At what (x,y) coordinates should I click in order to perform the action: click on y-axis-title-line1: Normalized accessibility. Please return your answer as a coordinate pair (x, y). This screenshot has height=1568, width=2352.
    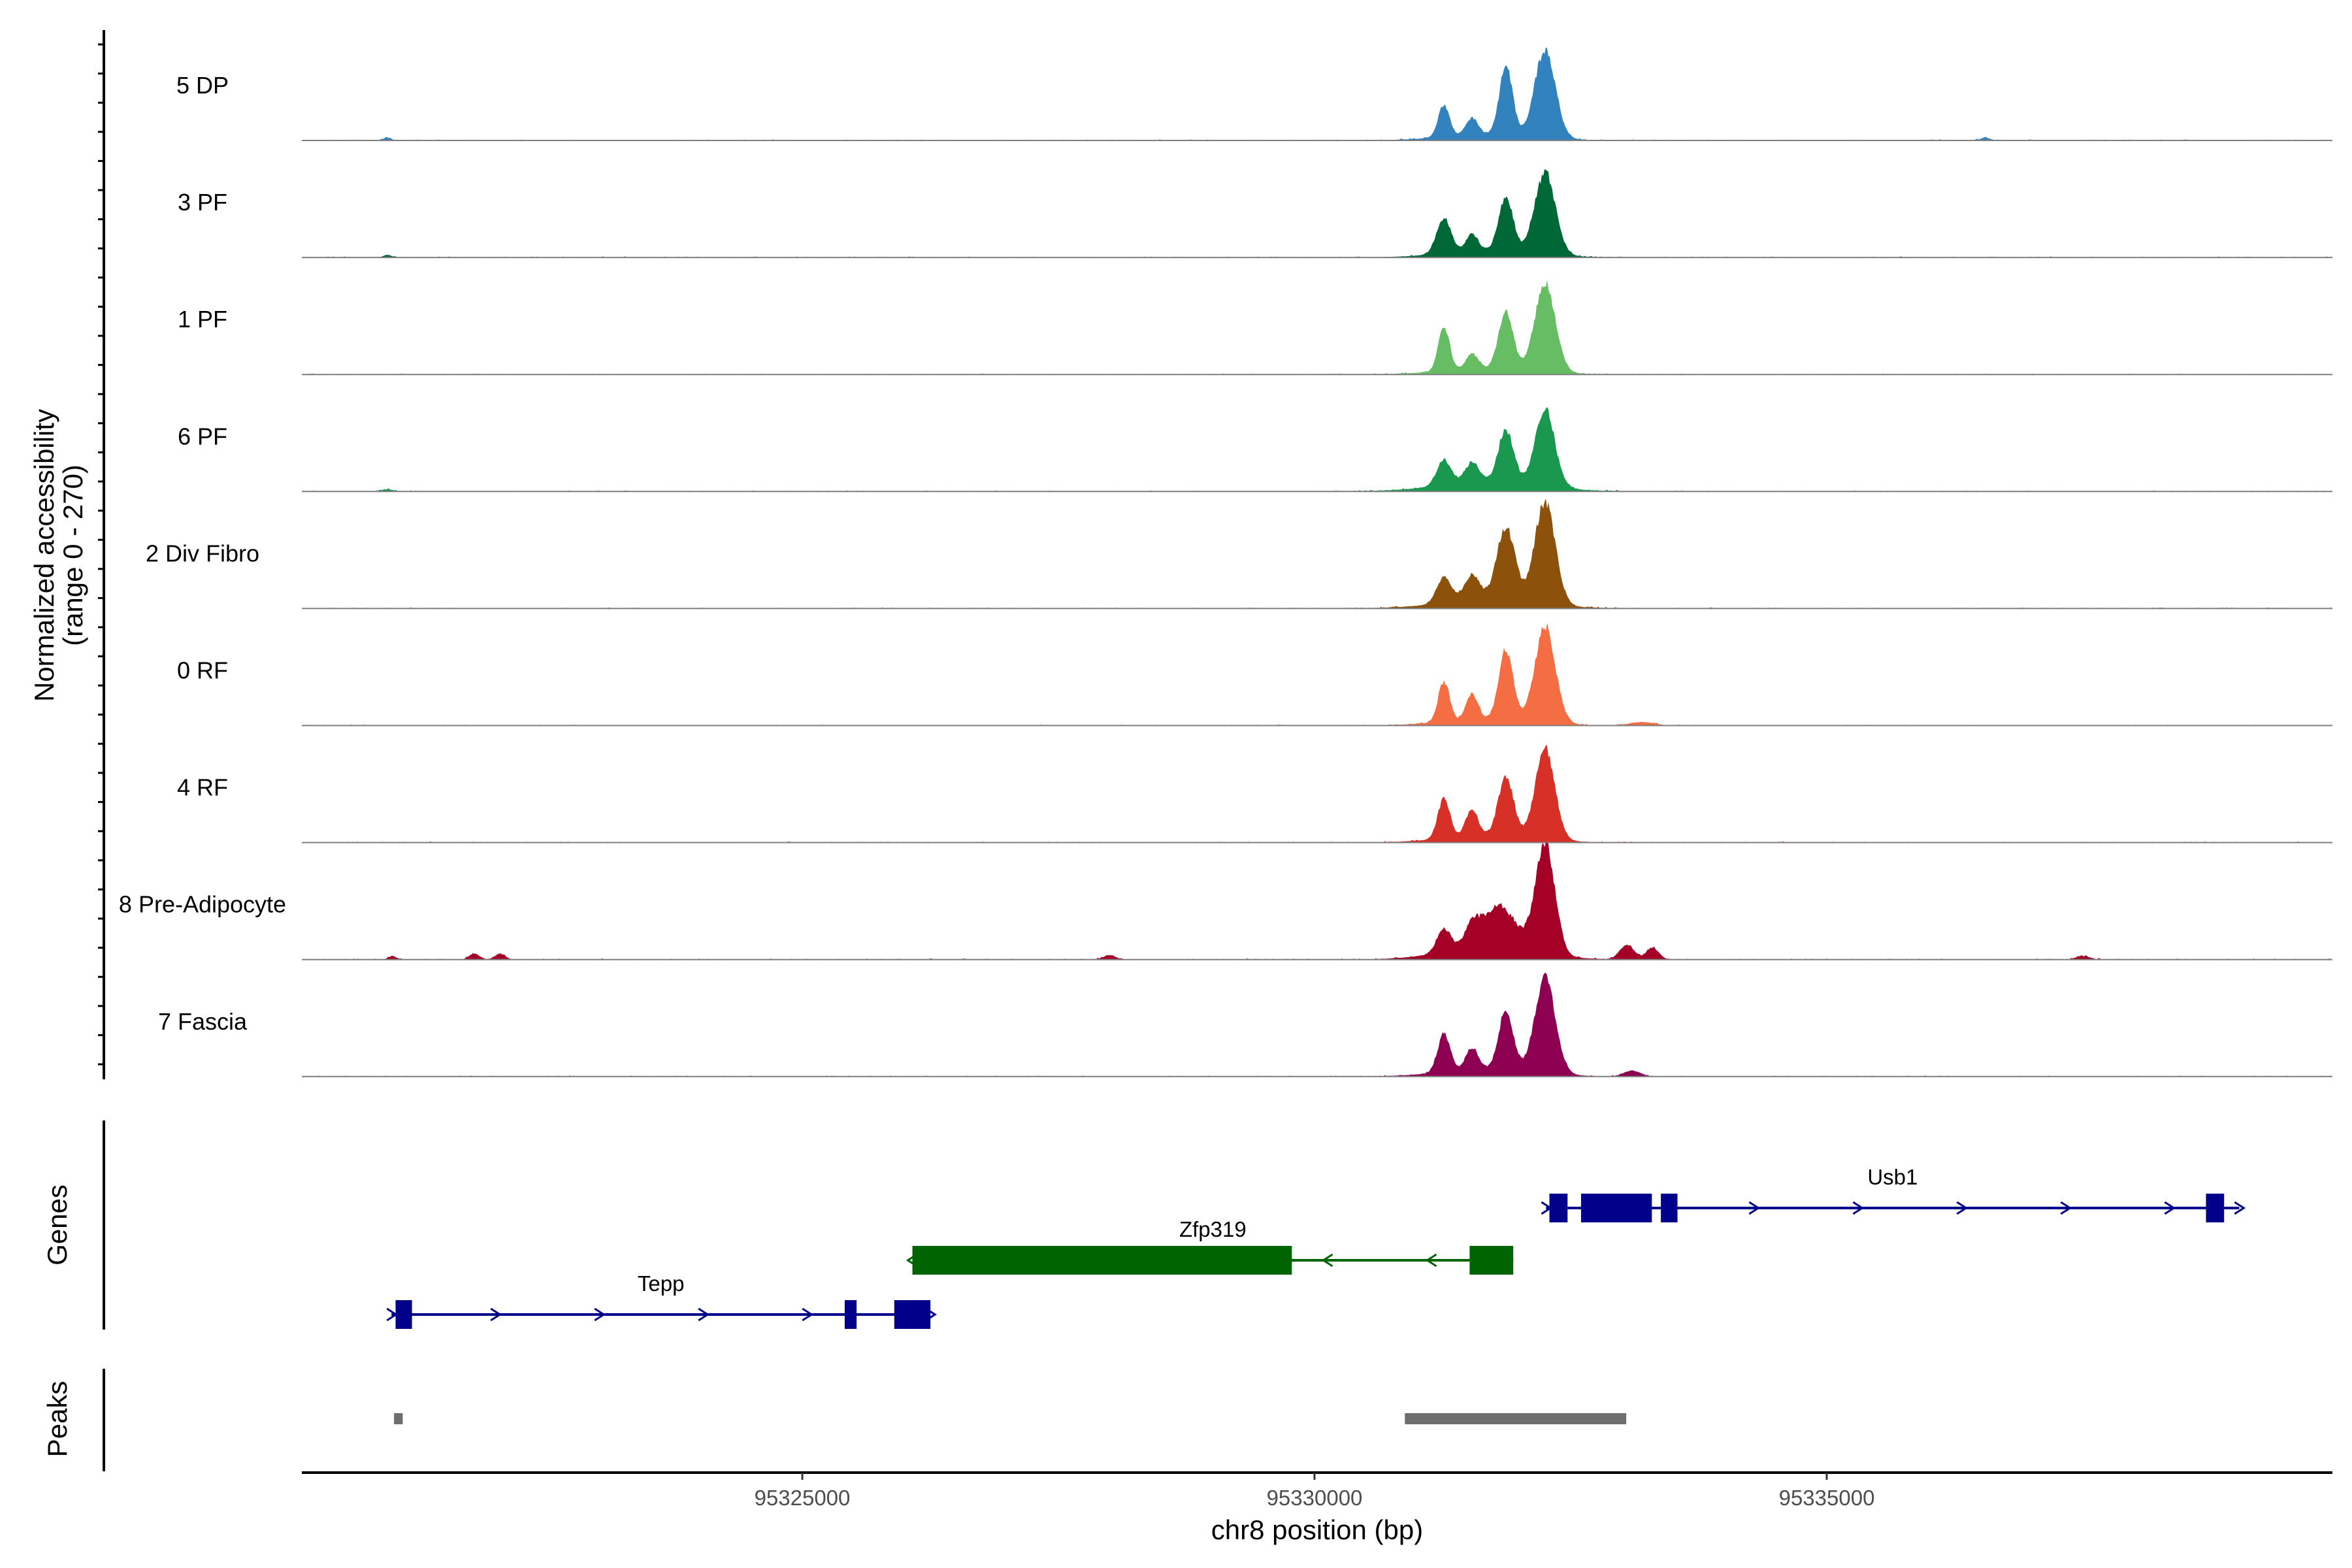
    Looking at the image, I should click on (44, 555).